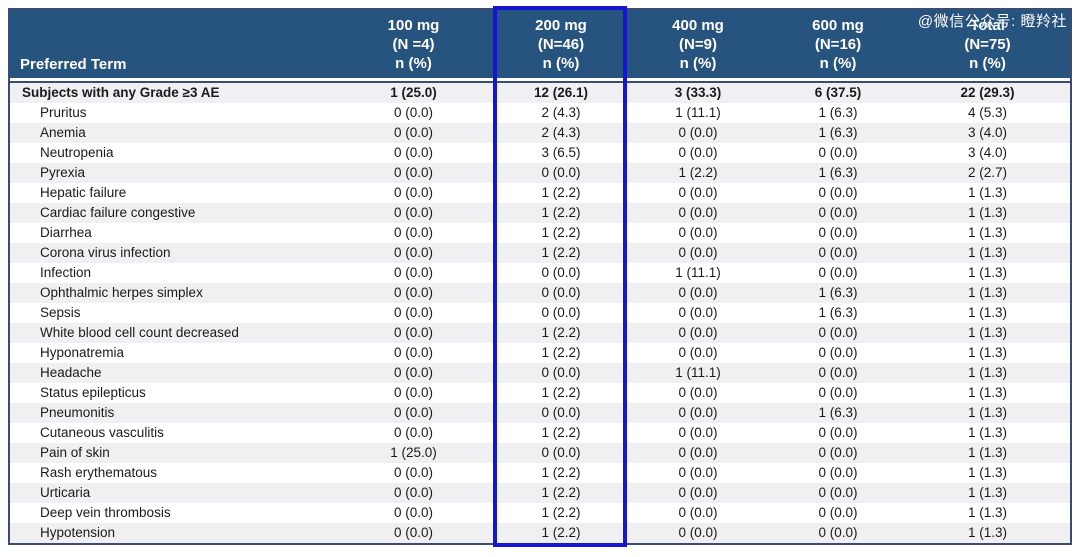 The image size is (1080, 557). Describe the element at coordinates (66, 232) in the screenshot. I see `preferred-term-cell: Diarrhea` at that location.